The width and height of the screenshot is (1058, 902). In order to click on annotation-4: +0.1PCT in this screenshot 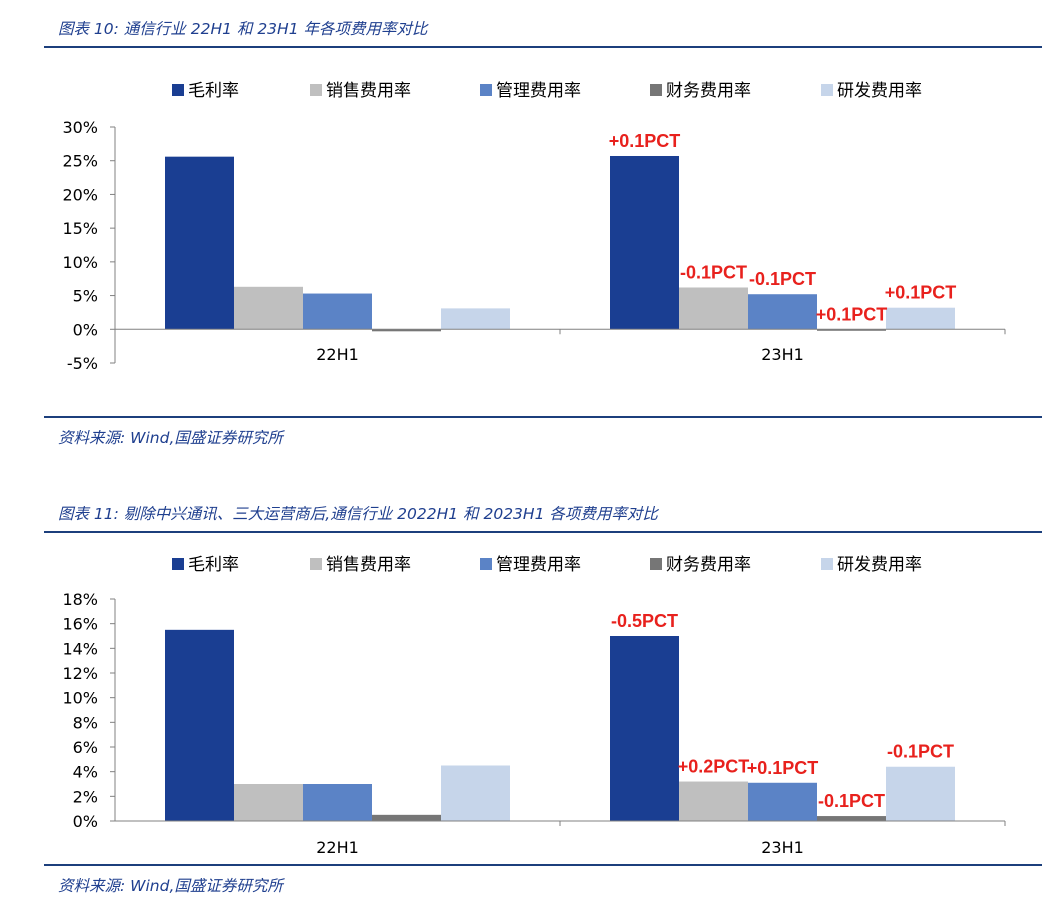, I will do `click(852, 314)`.